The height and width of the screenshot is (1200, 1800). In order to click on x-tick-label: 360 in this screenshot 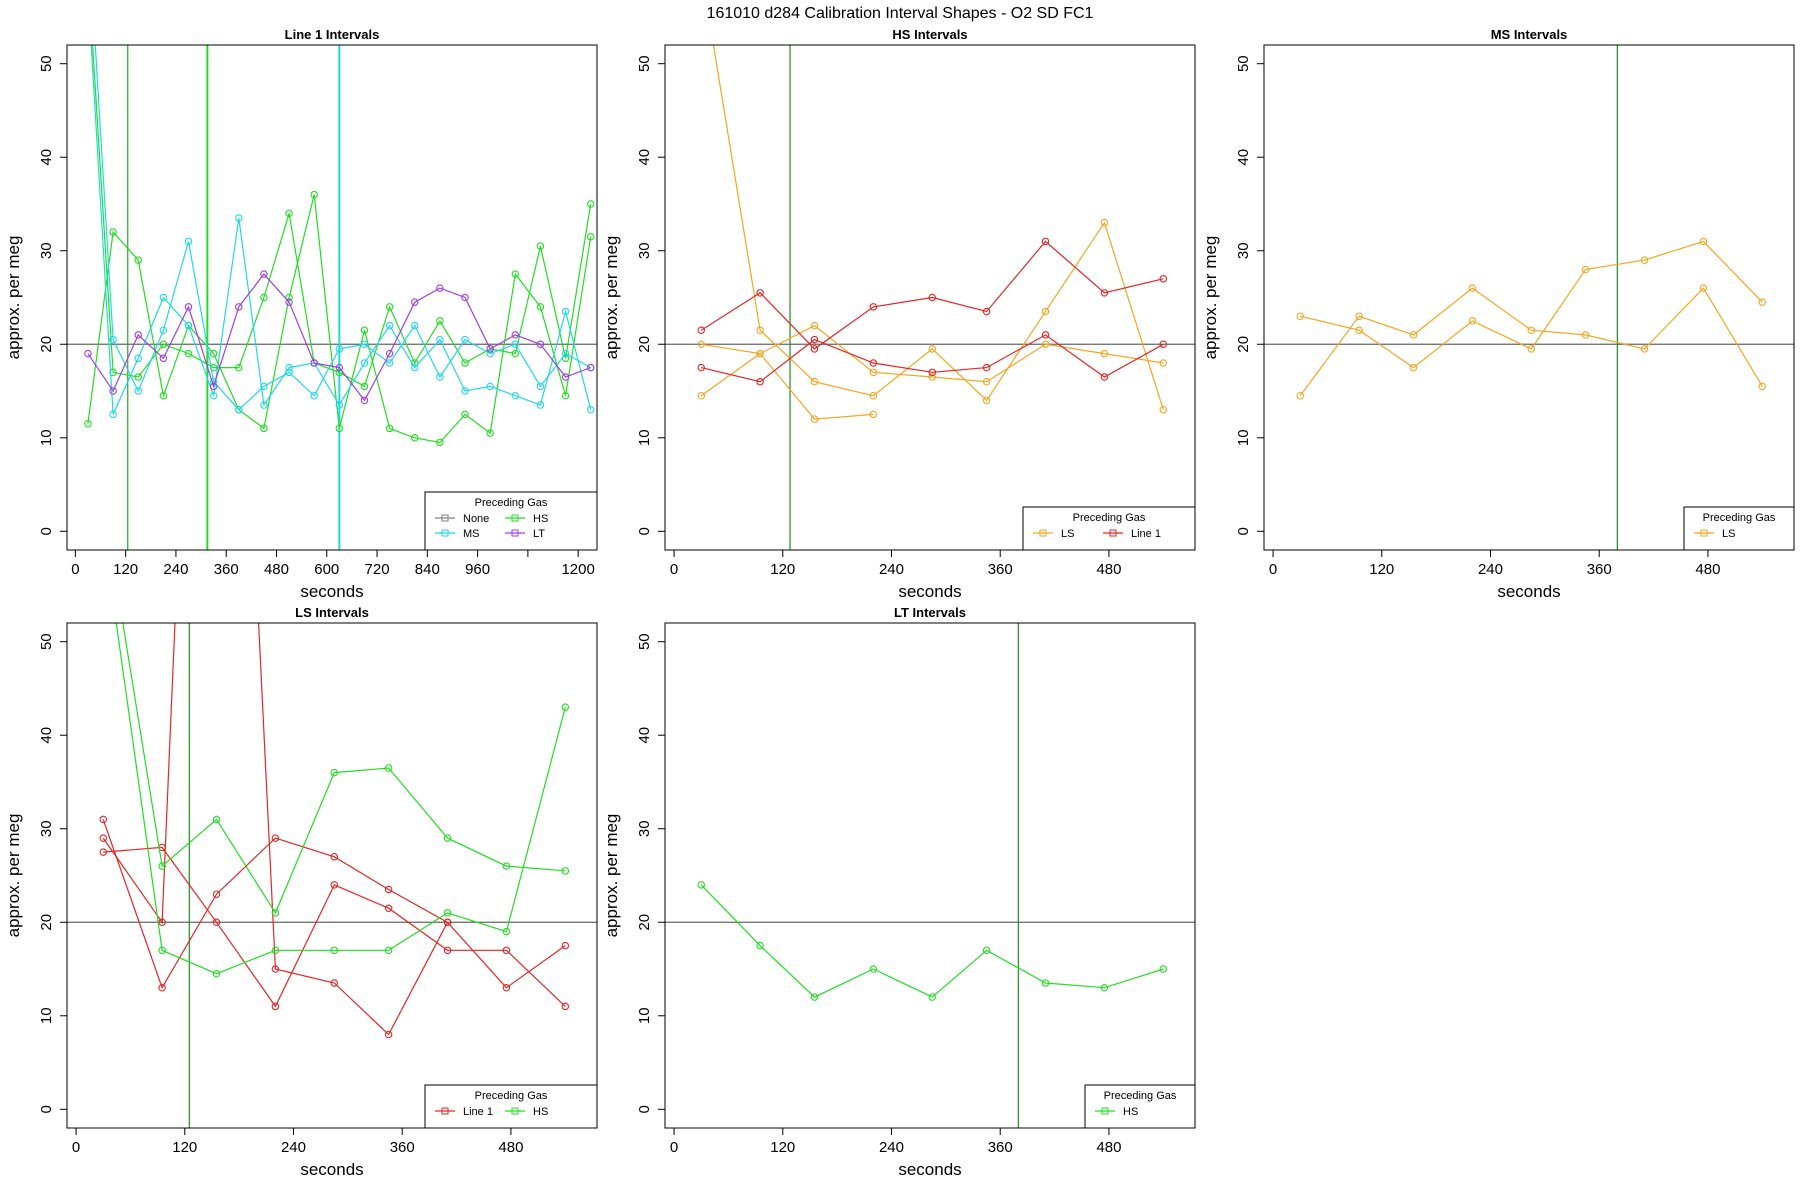, I will do `click(1000, 569)`.